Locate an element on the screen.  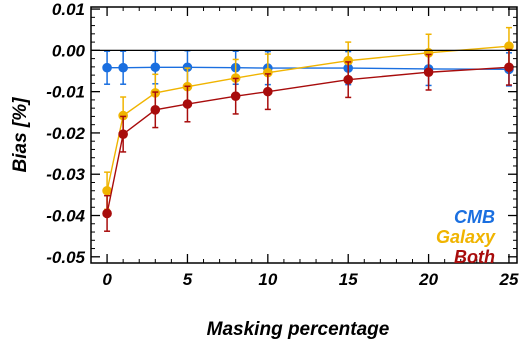
x-tick-label: 15 is located at coordinates (348, 279).